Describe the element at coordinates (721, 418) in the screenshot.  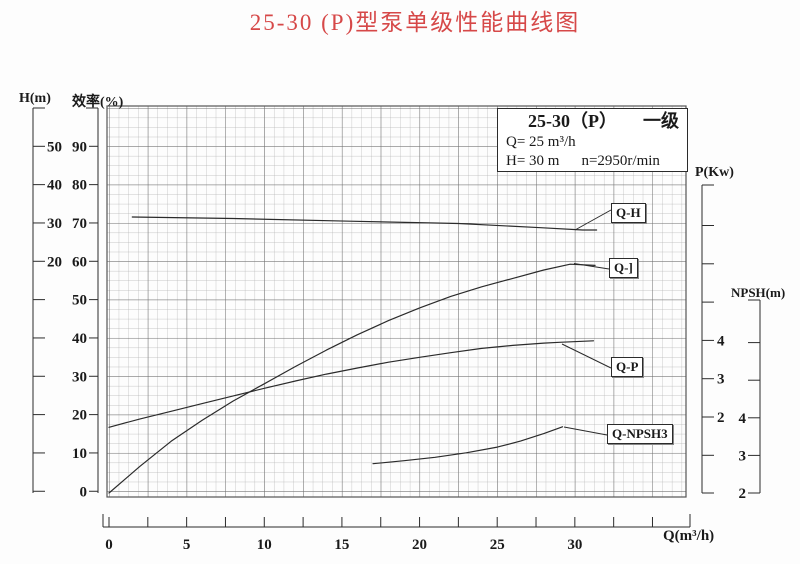
I see `power-axis-tick-label: 2` at that location.